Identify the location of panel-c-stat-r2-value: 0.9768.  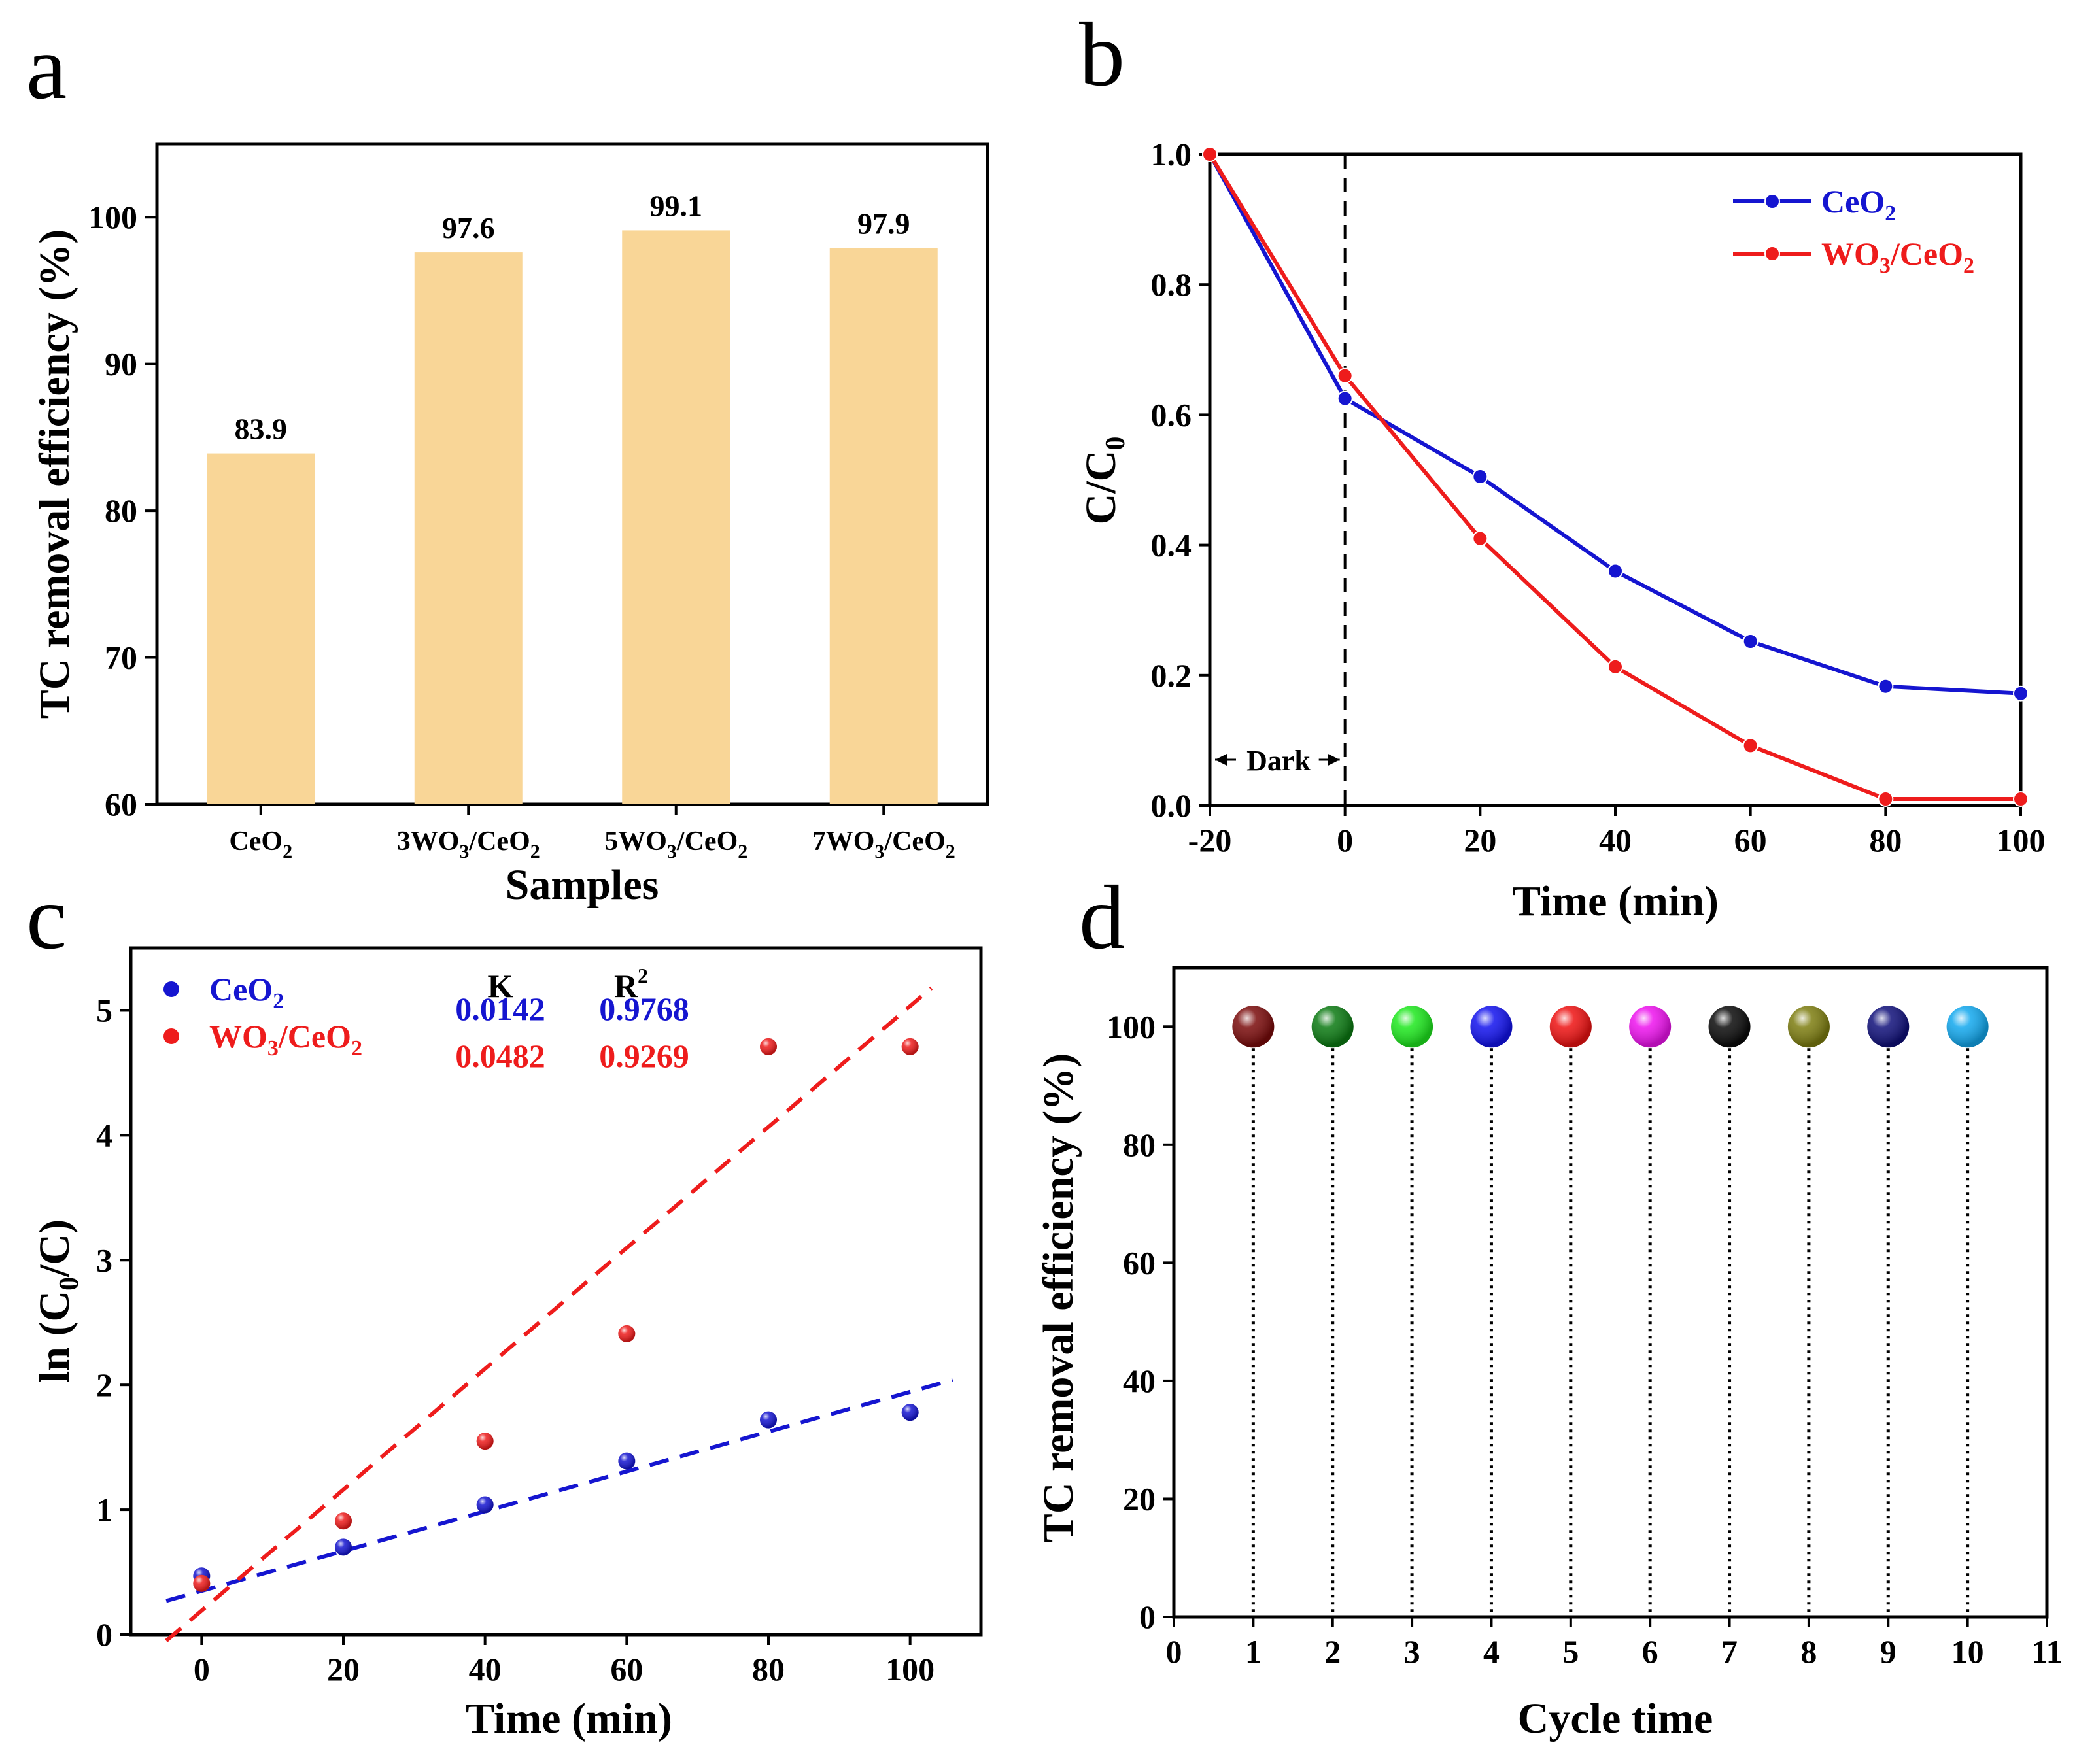
(644, 1009).